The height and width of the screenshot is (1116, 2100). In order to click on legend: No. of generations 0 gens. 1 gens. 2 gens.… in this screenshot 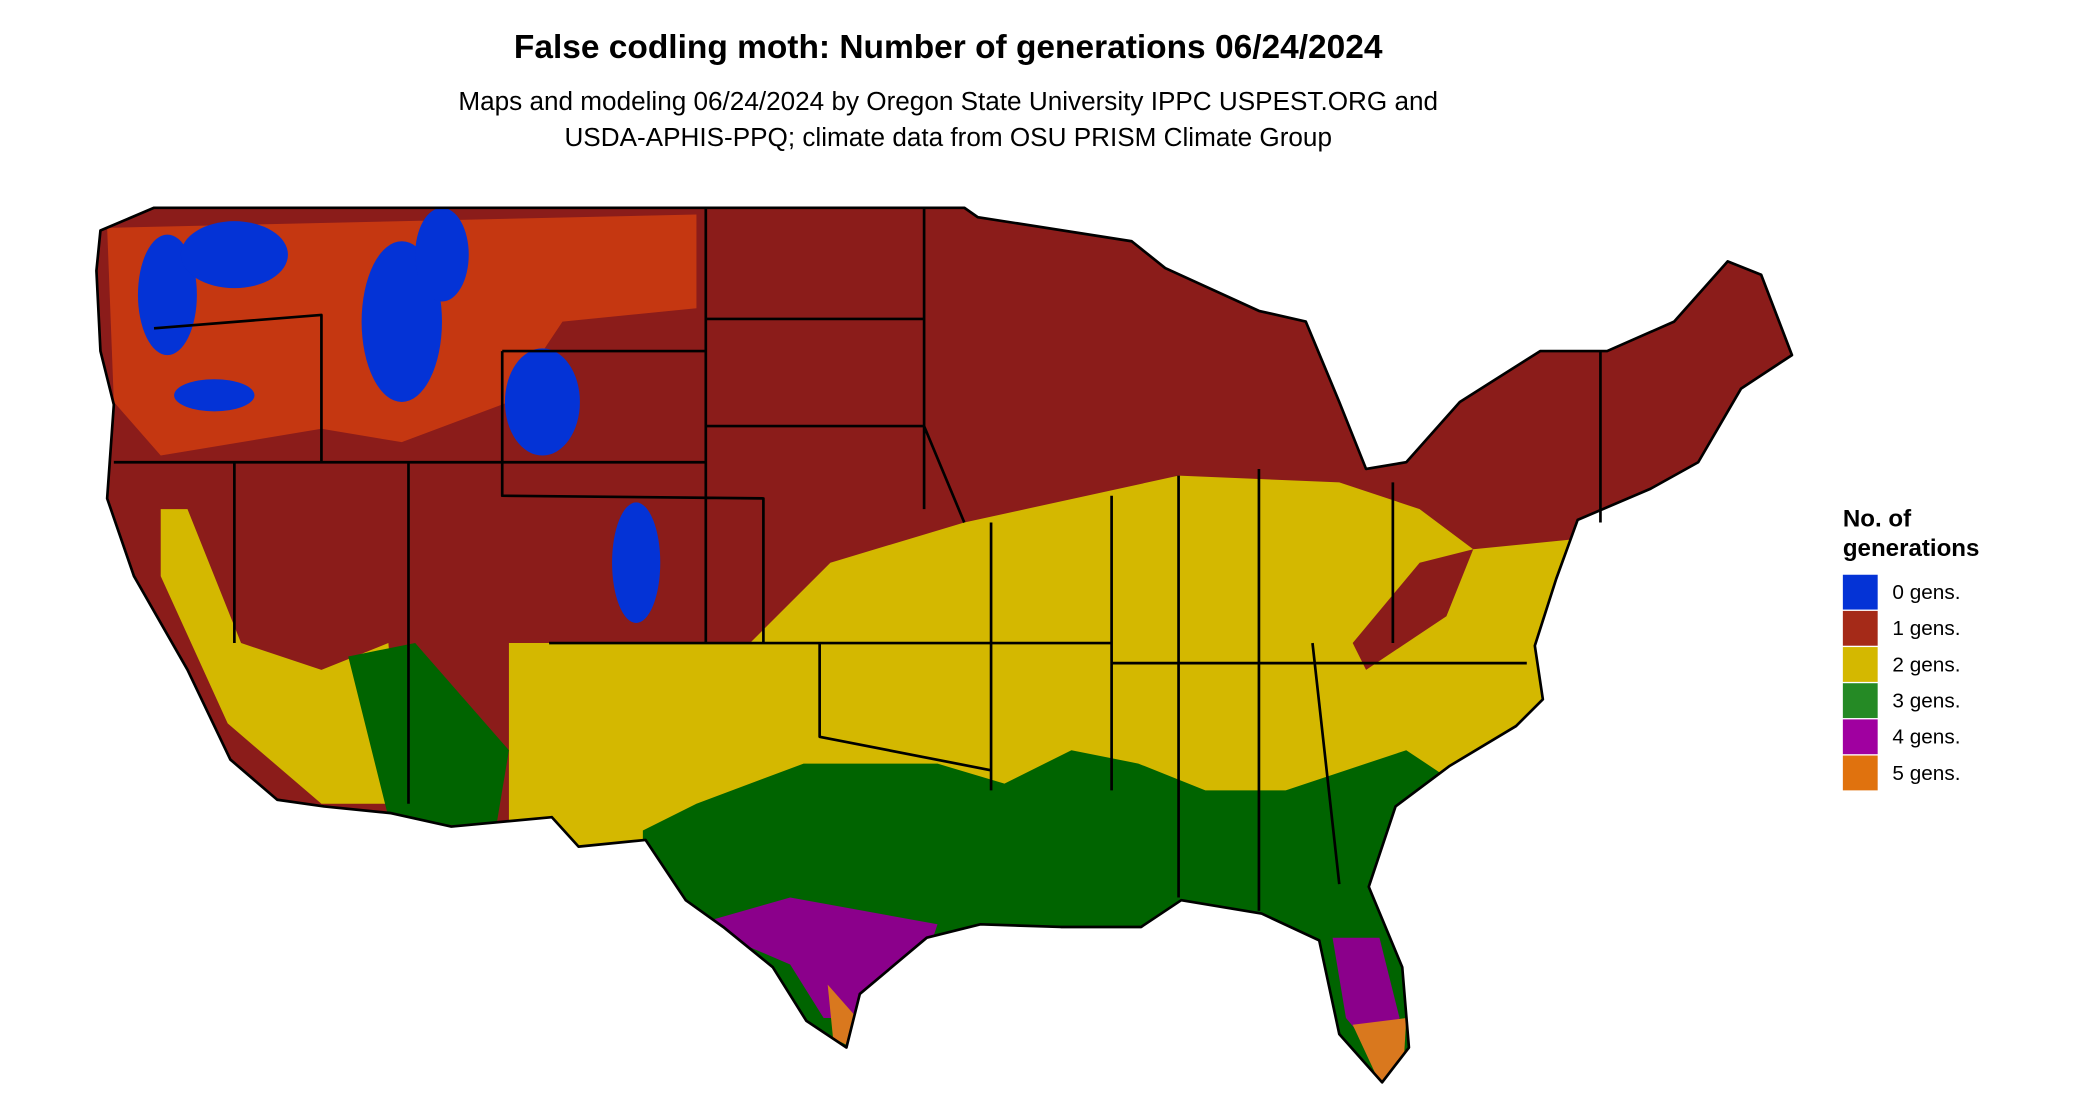, I will do `click(1911, 648)`.